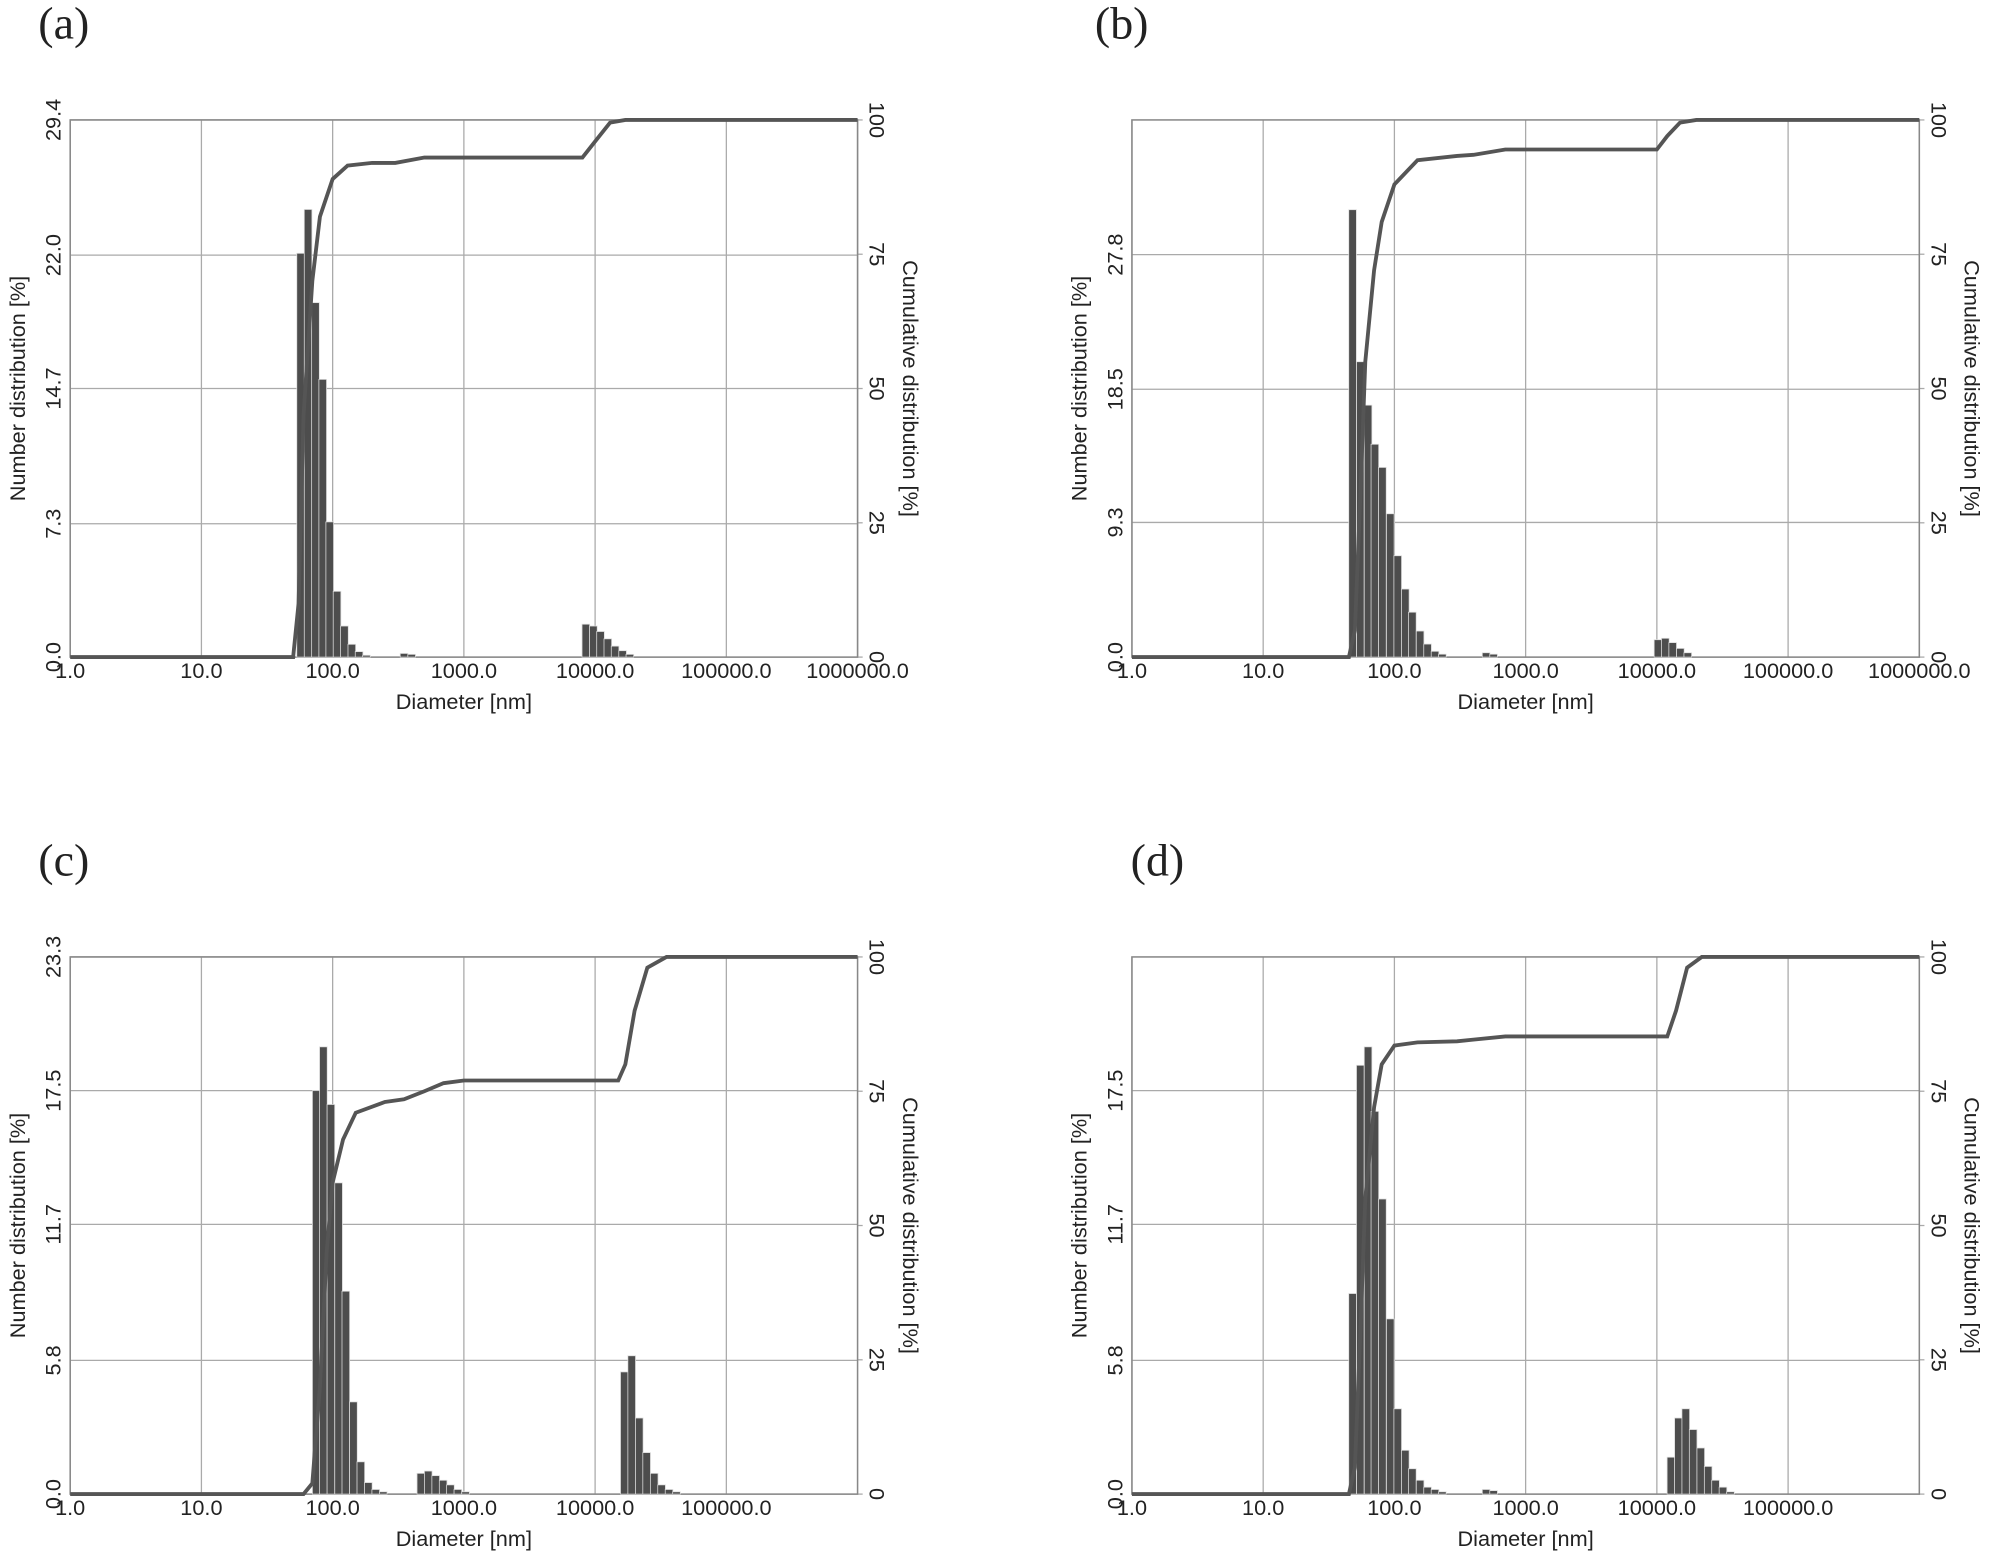 This screenshot has width=2001, height=1563. What do you see at coordinates (1114, 389) in the screenshot?
I see `y-tick-label: 18.5` at bounding box center [1114, 389].